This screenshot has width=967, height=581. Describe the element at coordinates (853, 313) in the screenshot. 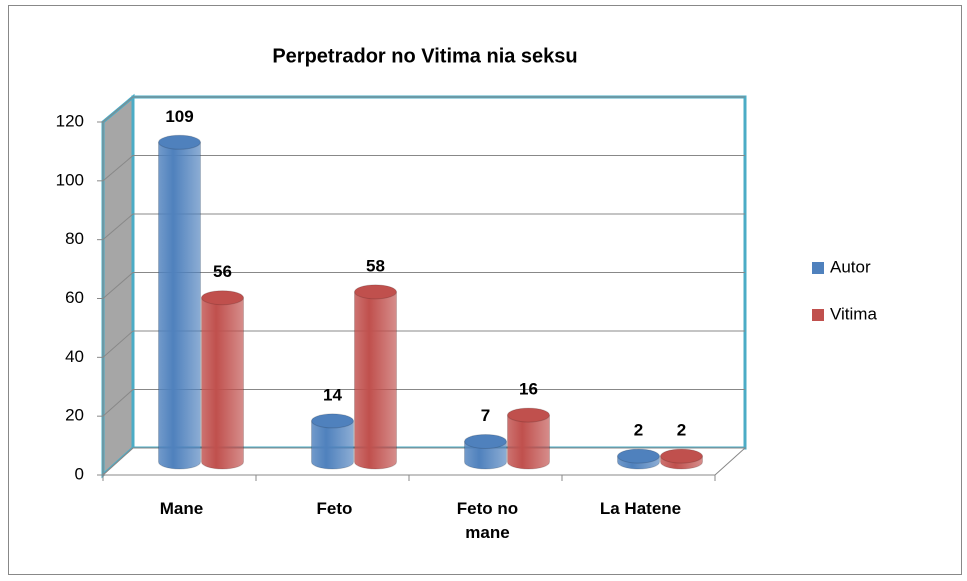

I see `legend-label: Vitima` at that location.